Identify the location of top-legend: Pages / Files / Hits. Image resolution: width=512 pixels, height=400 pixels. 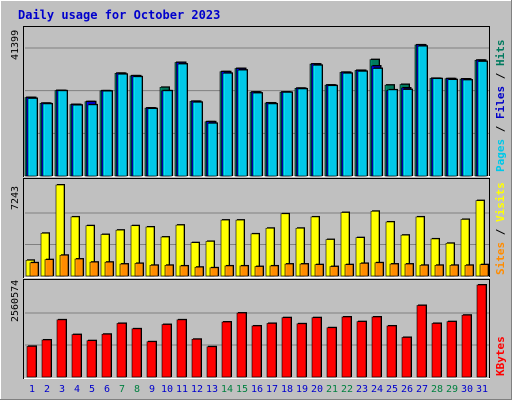
(500, 106).